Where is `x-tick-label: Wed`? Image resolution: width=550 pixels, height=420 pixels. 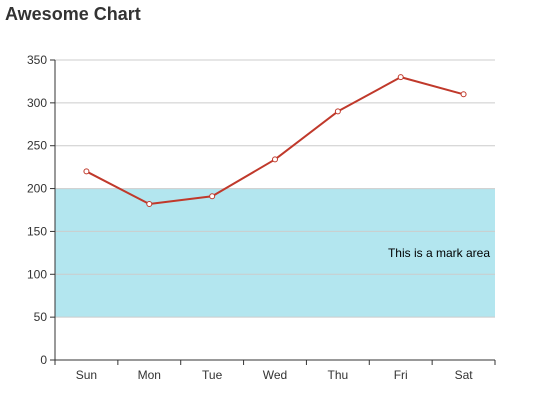
x-tick-label: Wed is located at coordinates (275, 375).